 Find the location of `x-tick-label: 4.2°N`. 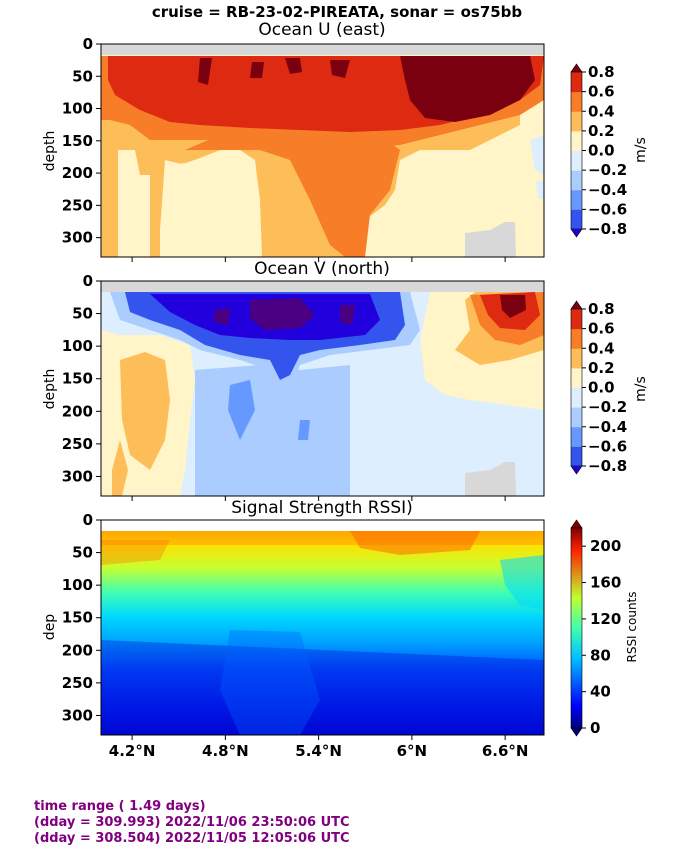

x-tick-label: 4.2°N is located at coordinates (132, 751).